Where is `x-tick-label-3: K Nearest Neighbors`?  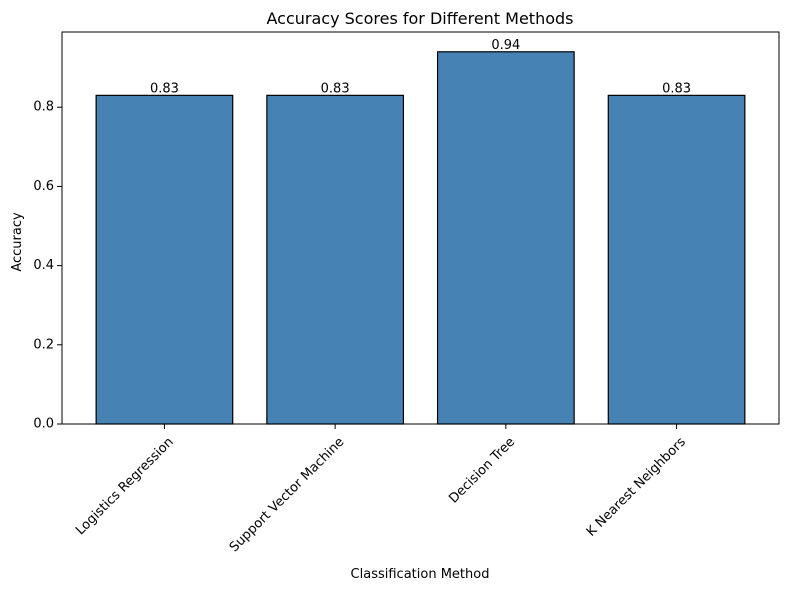
x-tick-label-3: K Nearest Neighbors is located at coordinates (636, 487).